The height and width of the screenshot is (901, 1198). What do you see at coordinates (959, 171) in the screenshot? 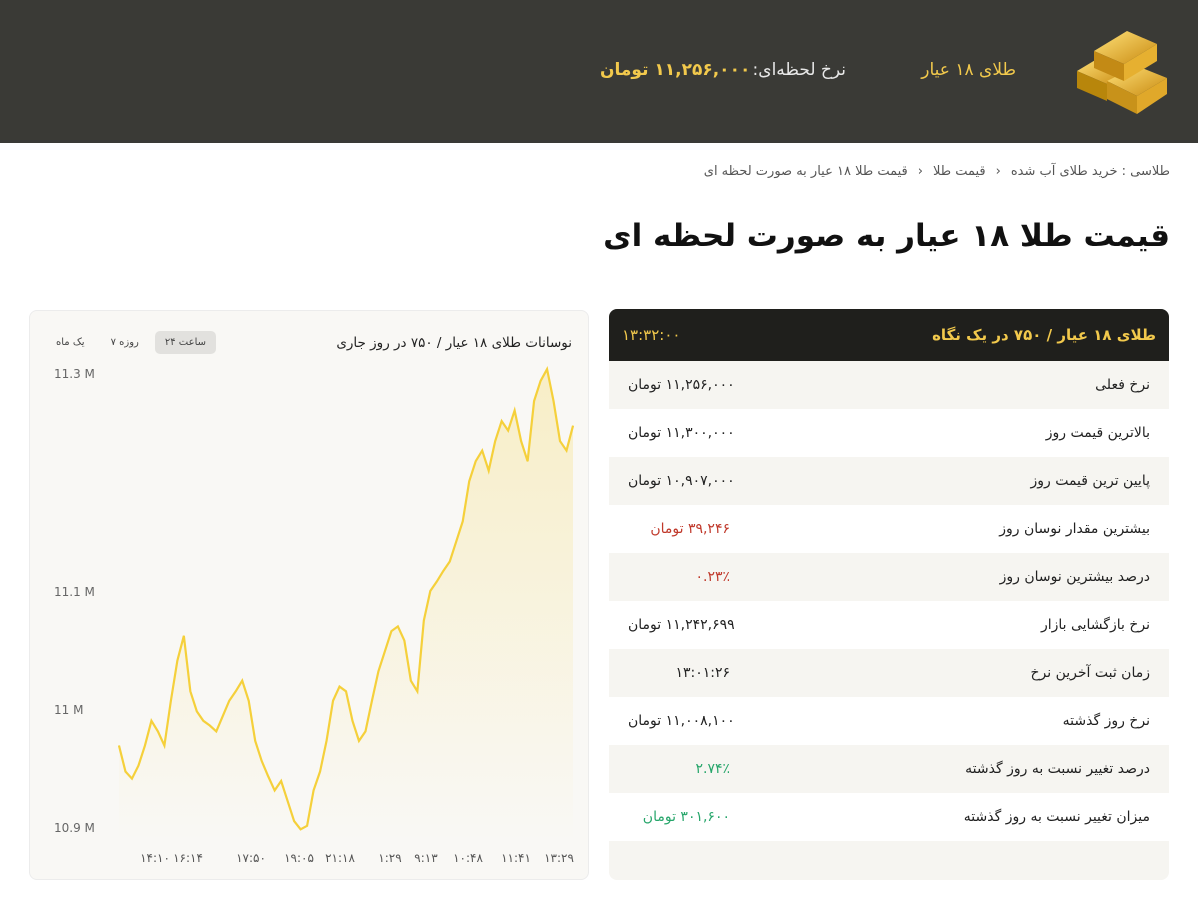
I see `breadcrumb-gold-price: قیمت طلا` at bounding box center [959, 171].